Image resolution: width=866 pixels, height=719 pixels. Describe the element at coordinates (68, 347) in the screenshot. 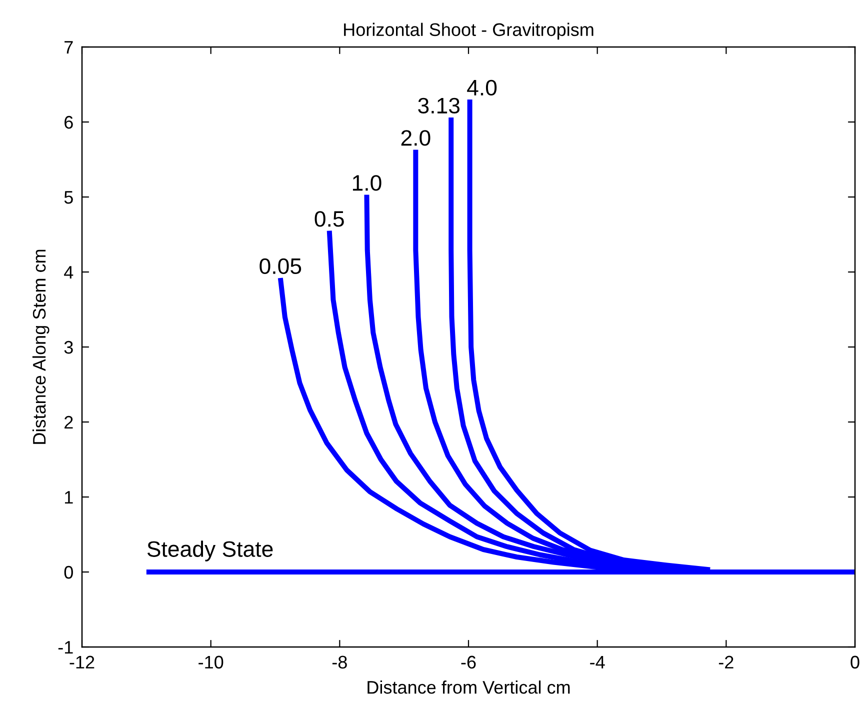

I see `y-tick-label: 3` at that location.